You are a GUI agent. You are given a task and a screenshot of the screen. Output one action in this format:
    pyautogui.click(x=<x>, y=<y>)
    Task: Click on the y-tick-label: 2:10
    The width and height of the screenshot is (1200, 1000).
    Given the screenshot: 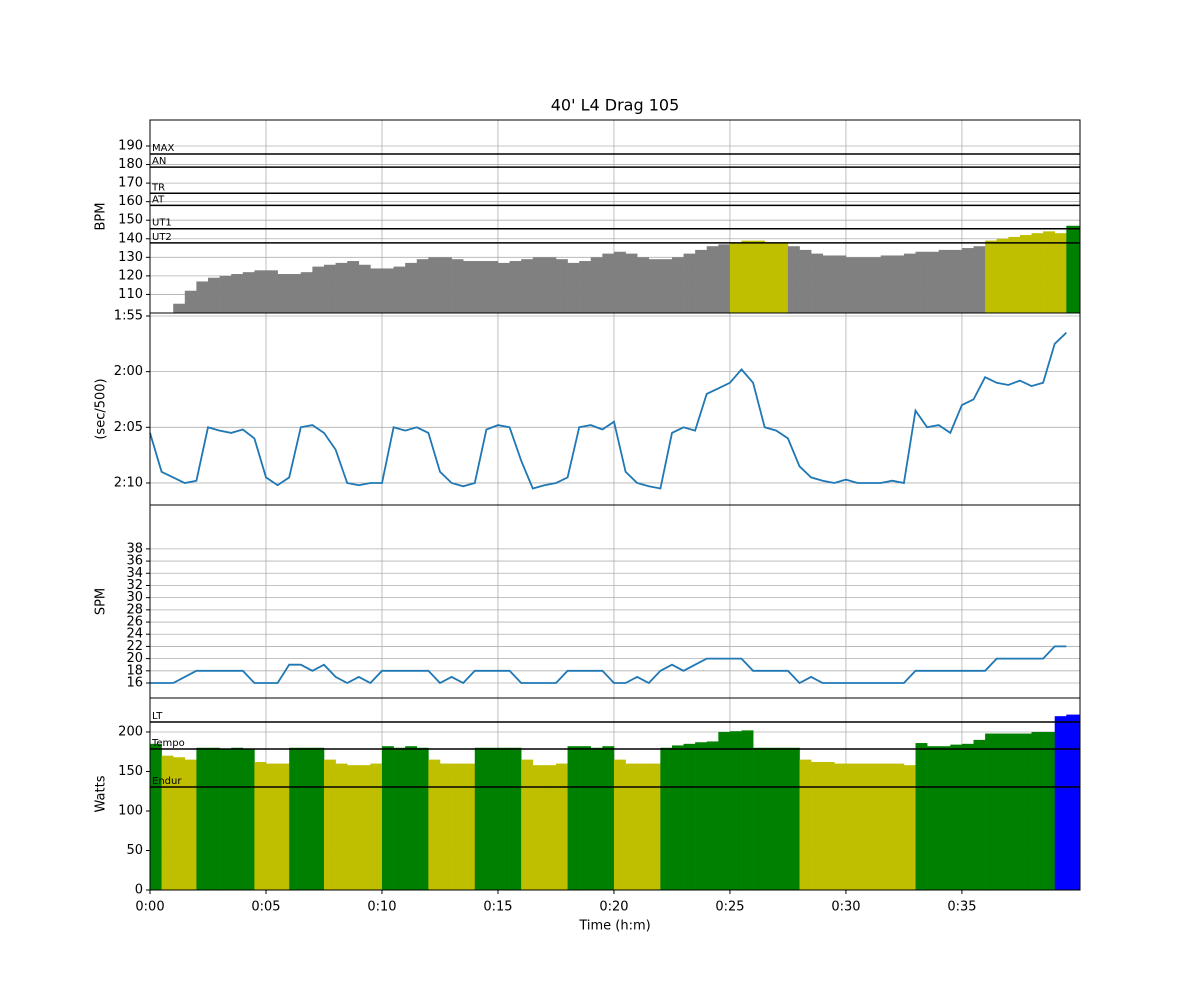 What is the action you would take?
    pyautogui.click(x=128, y=482)
    